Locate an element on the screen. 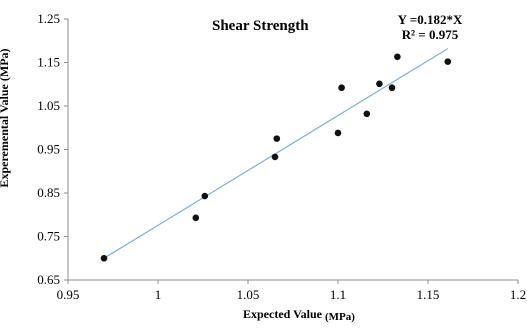  y-axis-label-text: Experemental Value is located at coordinates (5, 136).